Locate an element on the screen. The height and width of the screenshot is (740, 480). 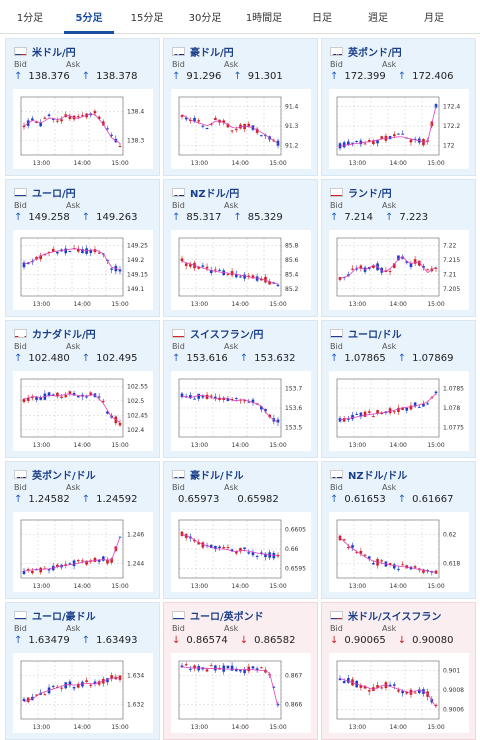
eugb-flag-icon is located at coordinates (178, 615).